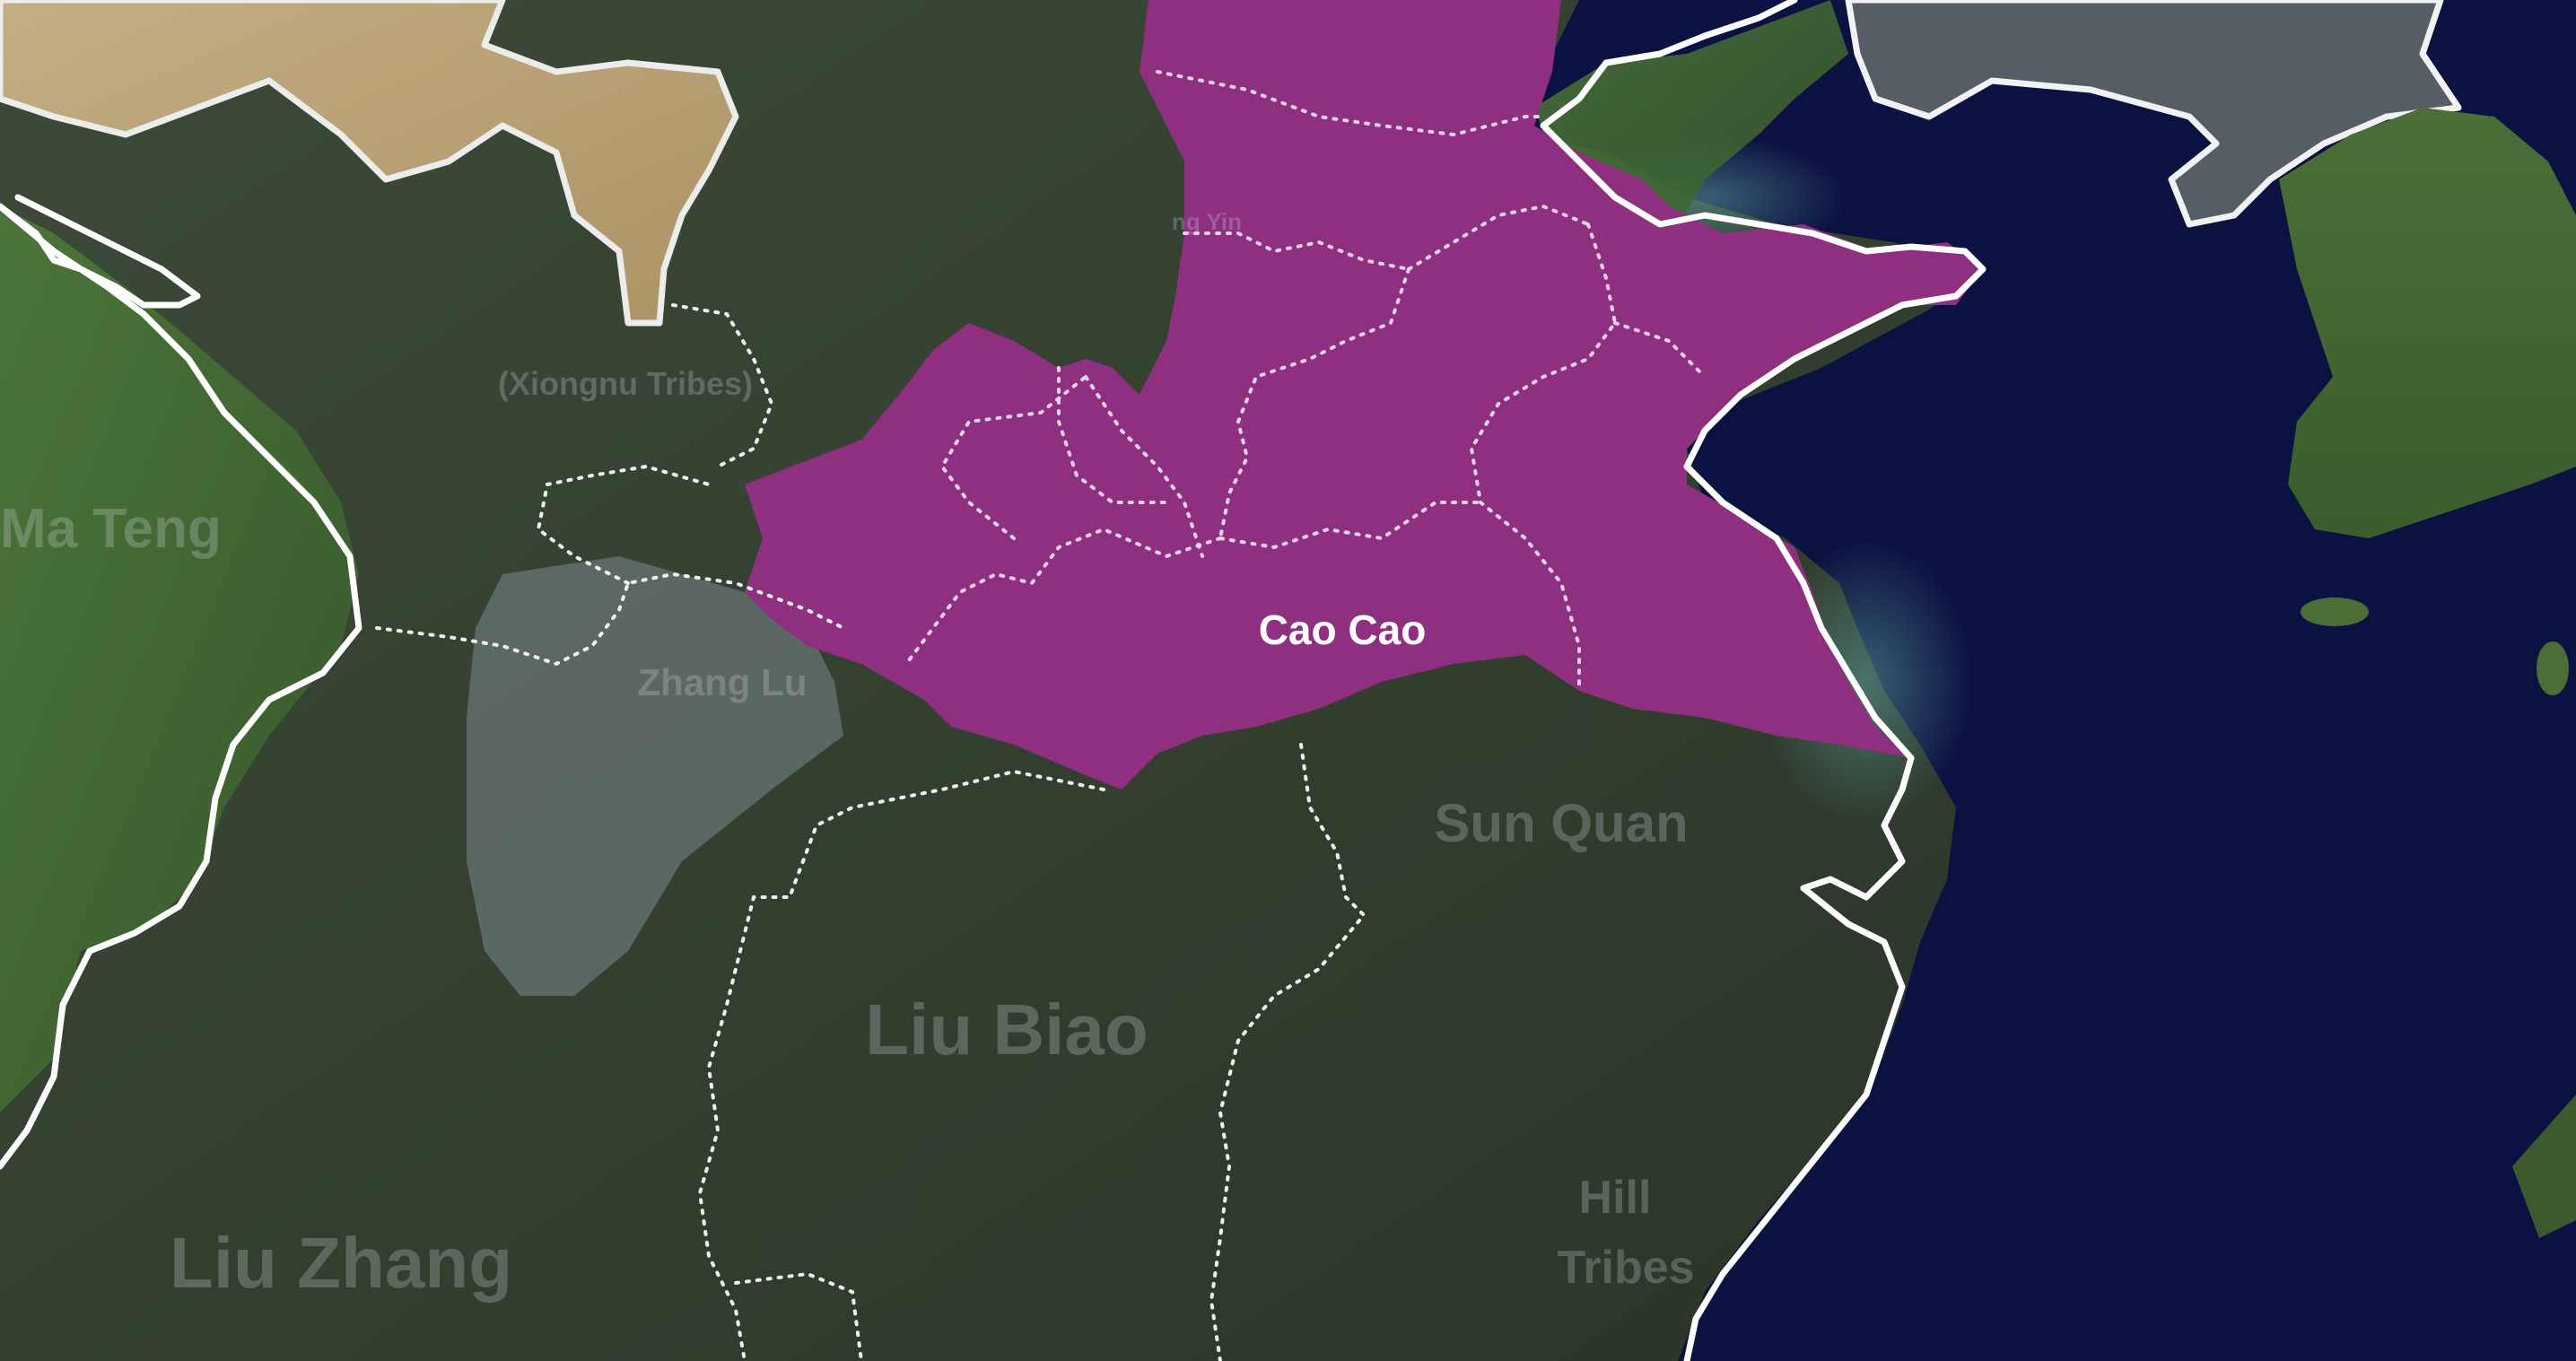 The width and height of the screenshot is (2576, 1361). I want to click on korean-peninsula, so click(2428, 323).